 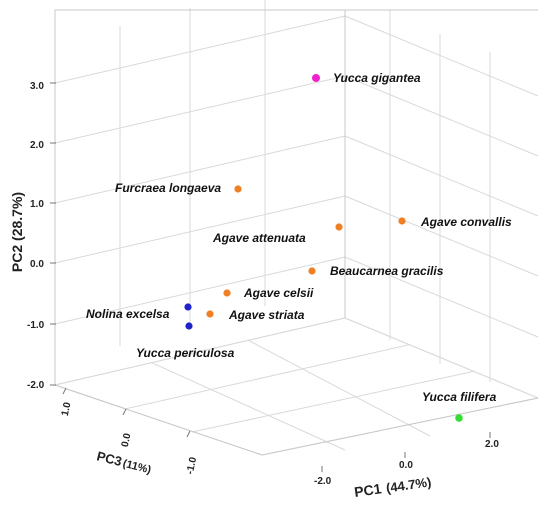 What do you see at coordinates (408, 484) in the screenshot?
I see `x-axis-title-unit: (44.7%)` at bounding box center [408, 484].